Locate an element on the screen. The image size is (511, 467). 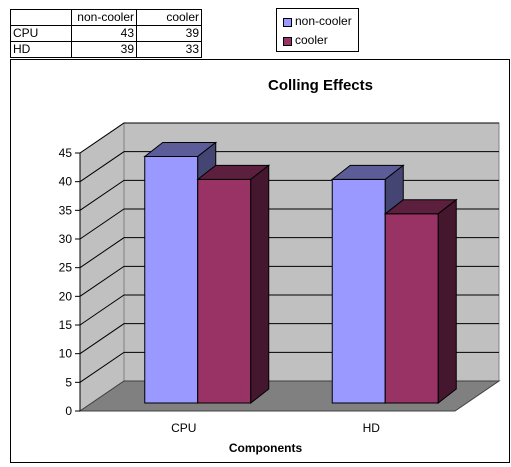
x-axis-title: Components is located at coordinates (265, 448).